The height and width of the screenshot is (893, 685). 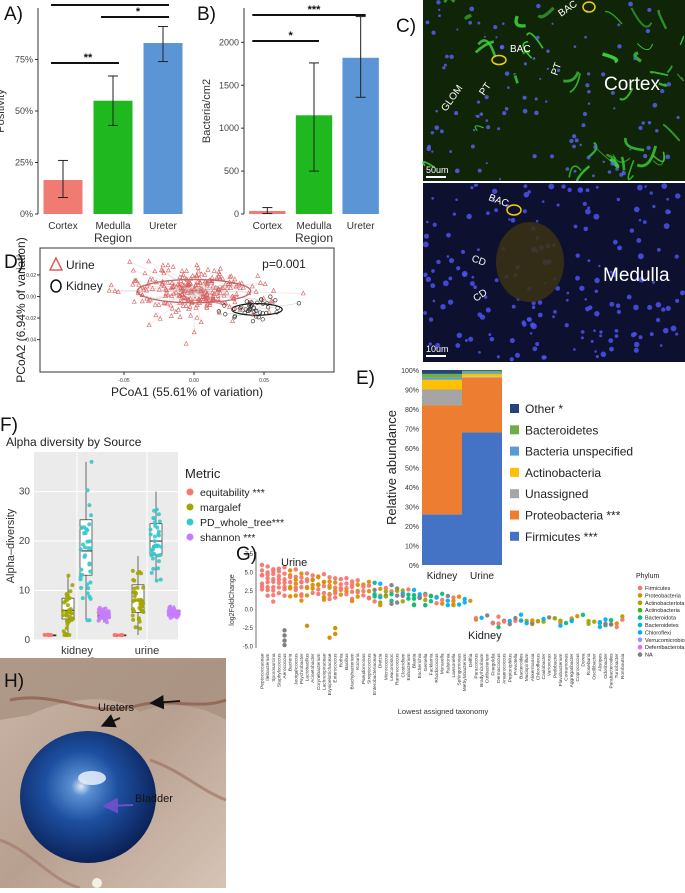 What do you see at coordinates (431, 664) in the screenshot?
I see `taxon-label: Facklamia` at bounding box center [431, 664].